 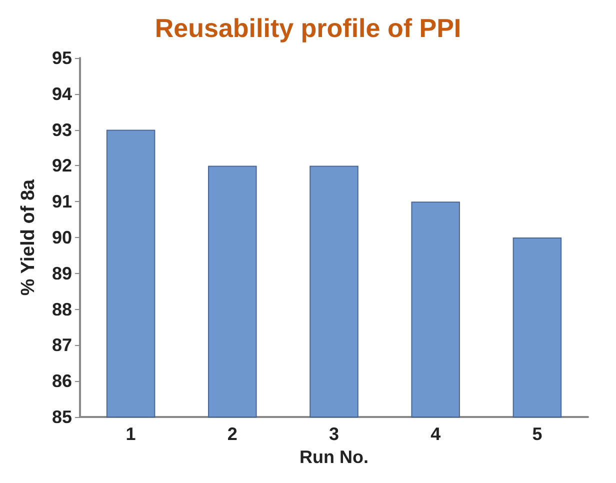 I want to click on x-tick-label: 4, so click(x=435, y=434).